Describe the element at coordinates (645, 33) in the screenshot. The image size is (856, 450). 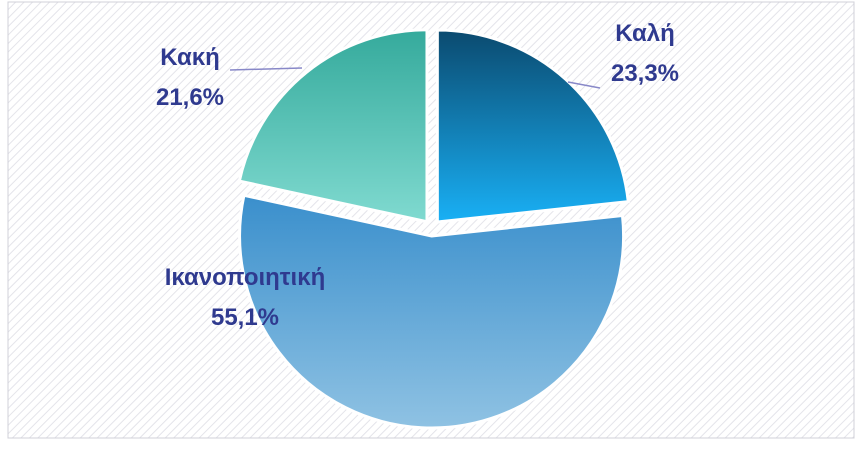
I see `category-label: Καλή` at that location.